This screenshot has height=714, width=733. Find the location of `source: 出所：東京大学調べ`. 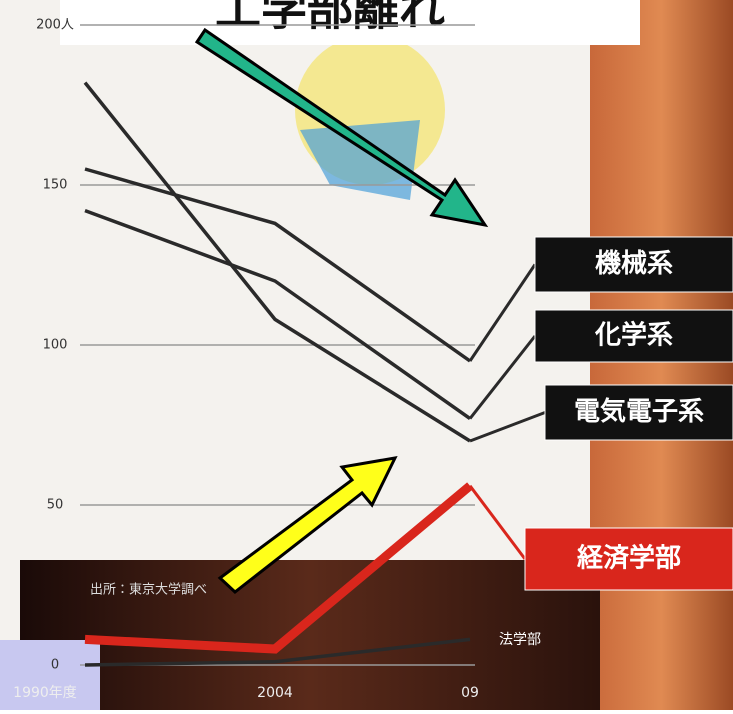

source: 出所：東京大学調べ is located at coordinates (148, 590).